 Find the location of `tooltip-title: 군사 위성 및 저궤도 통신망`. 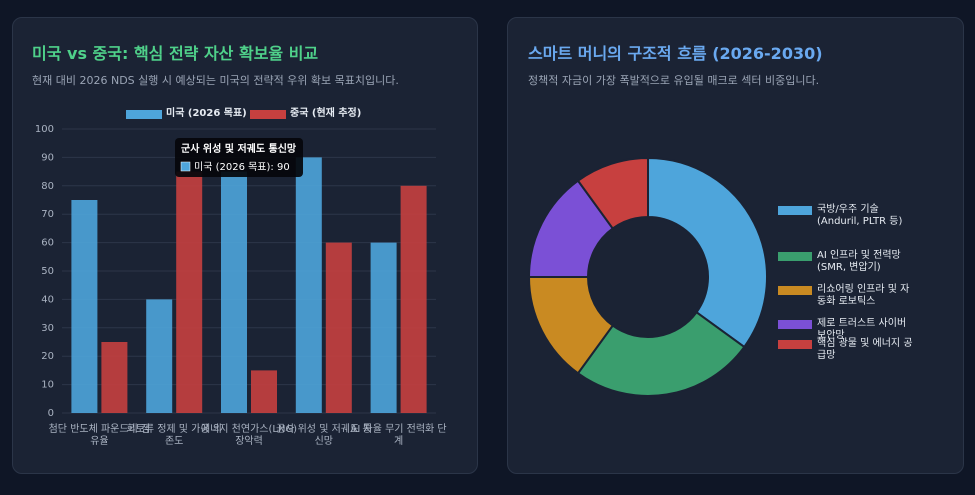

tooltip-title: 군사 위성 및 저궤도 통신망 is located at coordinates (239, 148).